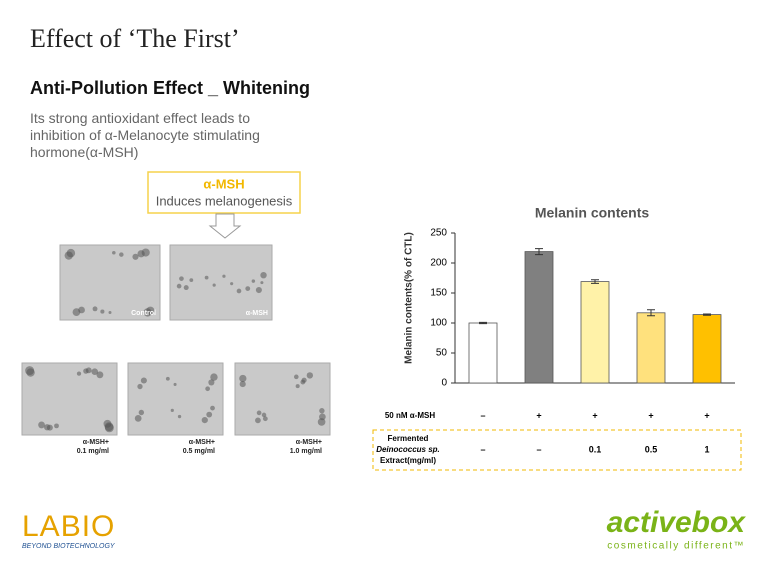 This screenshot has width=768, height=576. Describe the element at coordinates (444, 383) in the screenshot. I see `y-tick-label: 0` at that location.